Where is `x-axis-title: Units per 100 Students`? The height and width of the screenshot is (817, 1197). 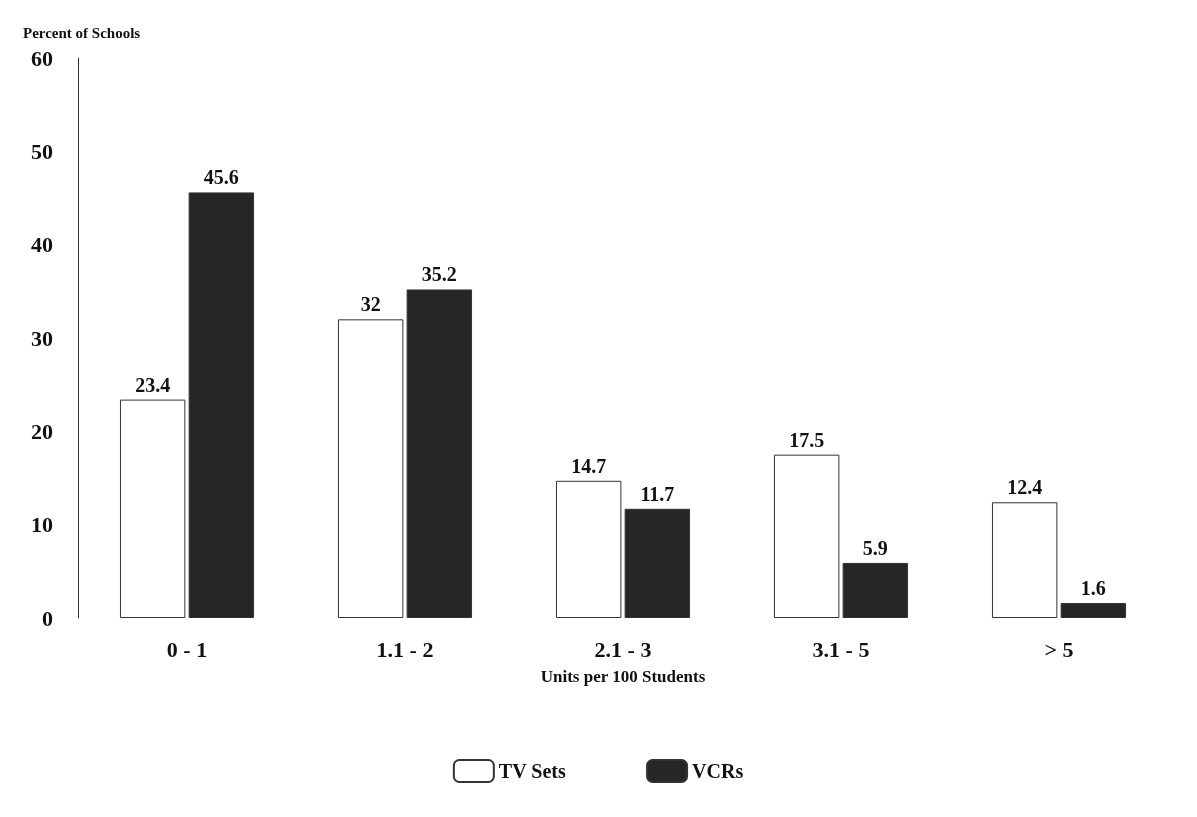 x-axis-title: Units per 100 Students is located at coordinates (623, 676).